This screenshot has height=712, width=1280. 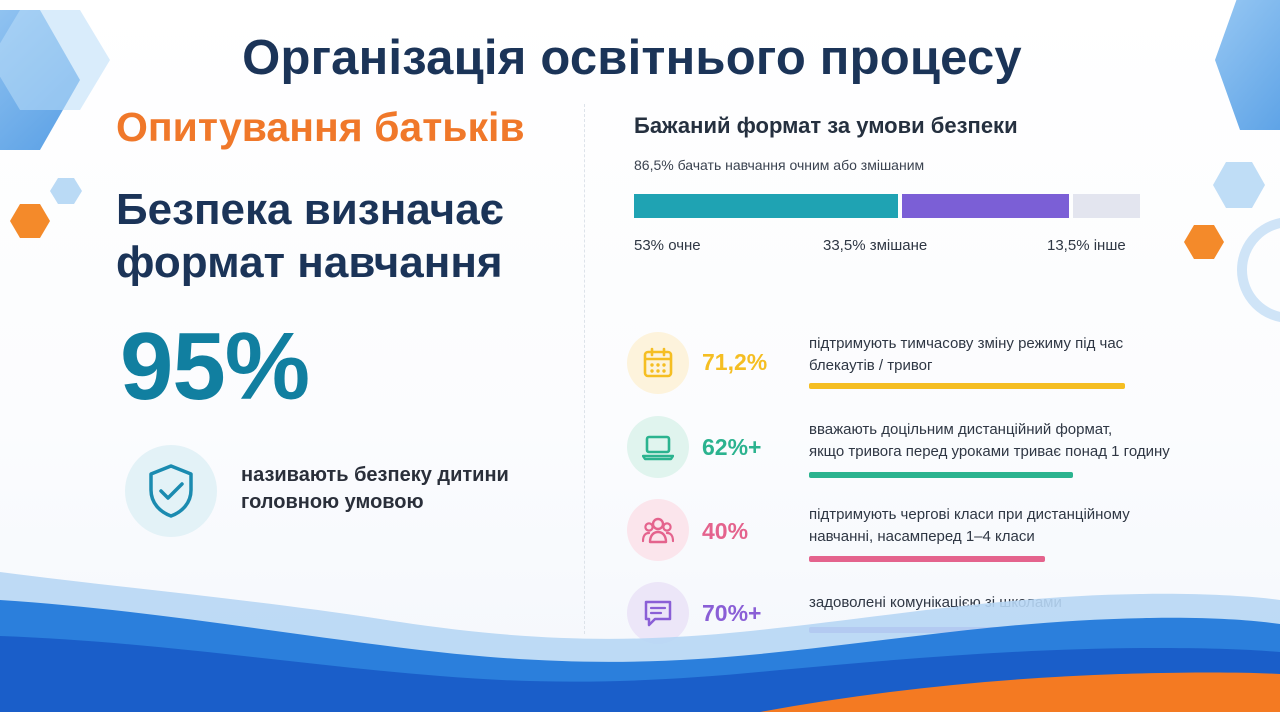 I want to click on column-divider, so click(x=584, y=369).